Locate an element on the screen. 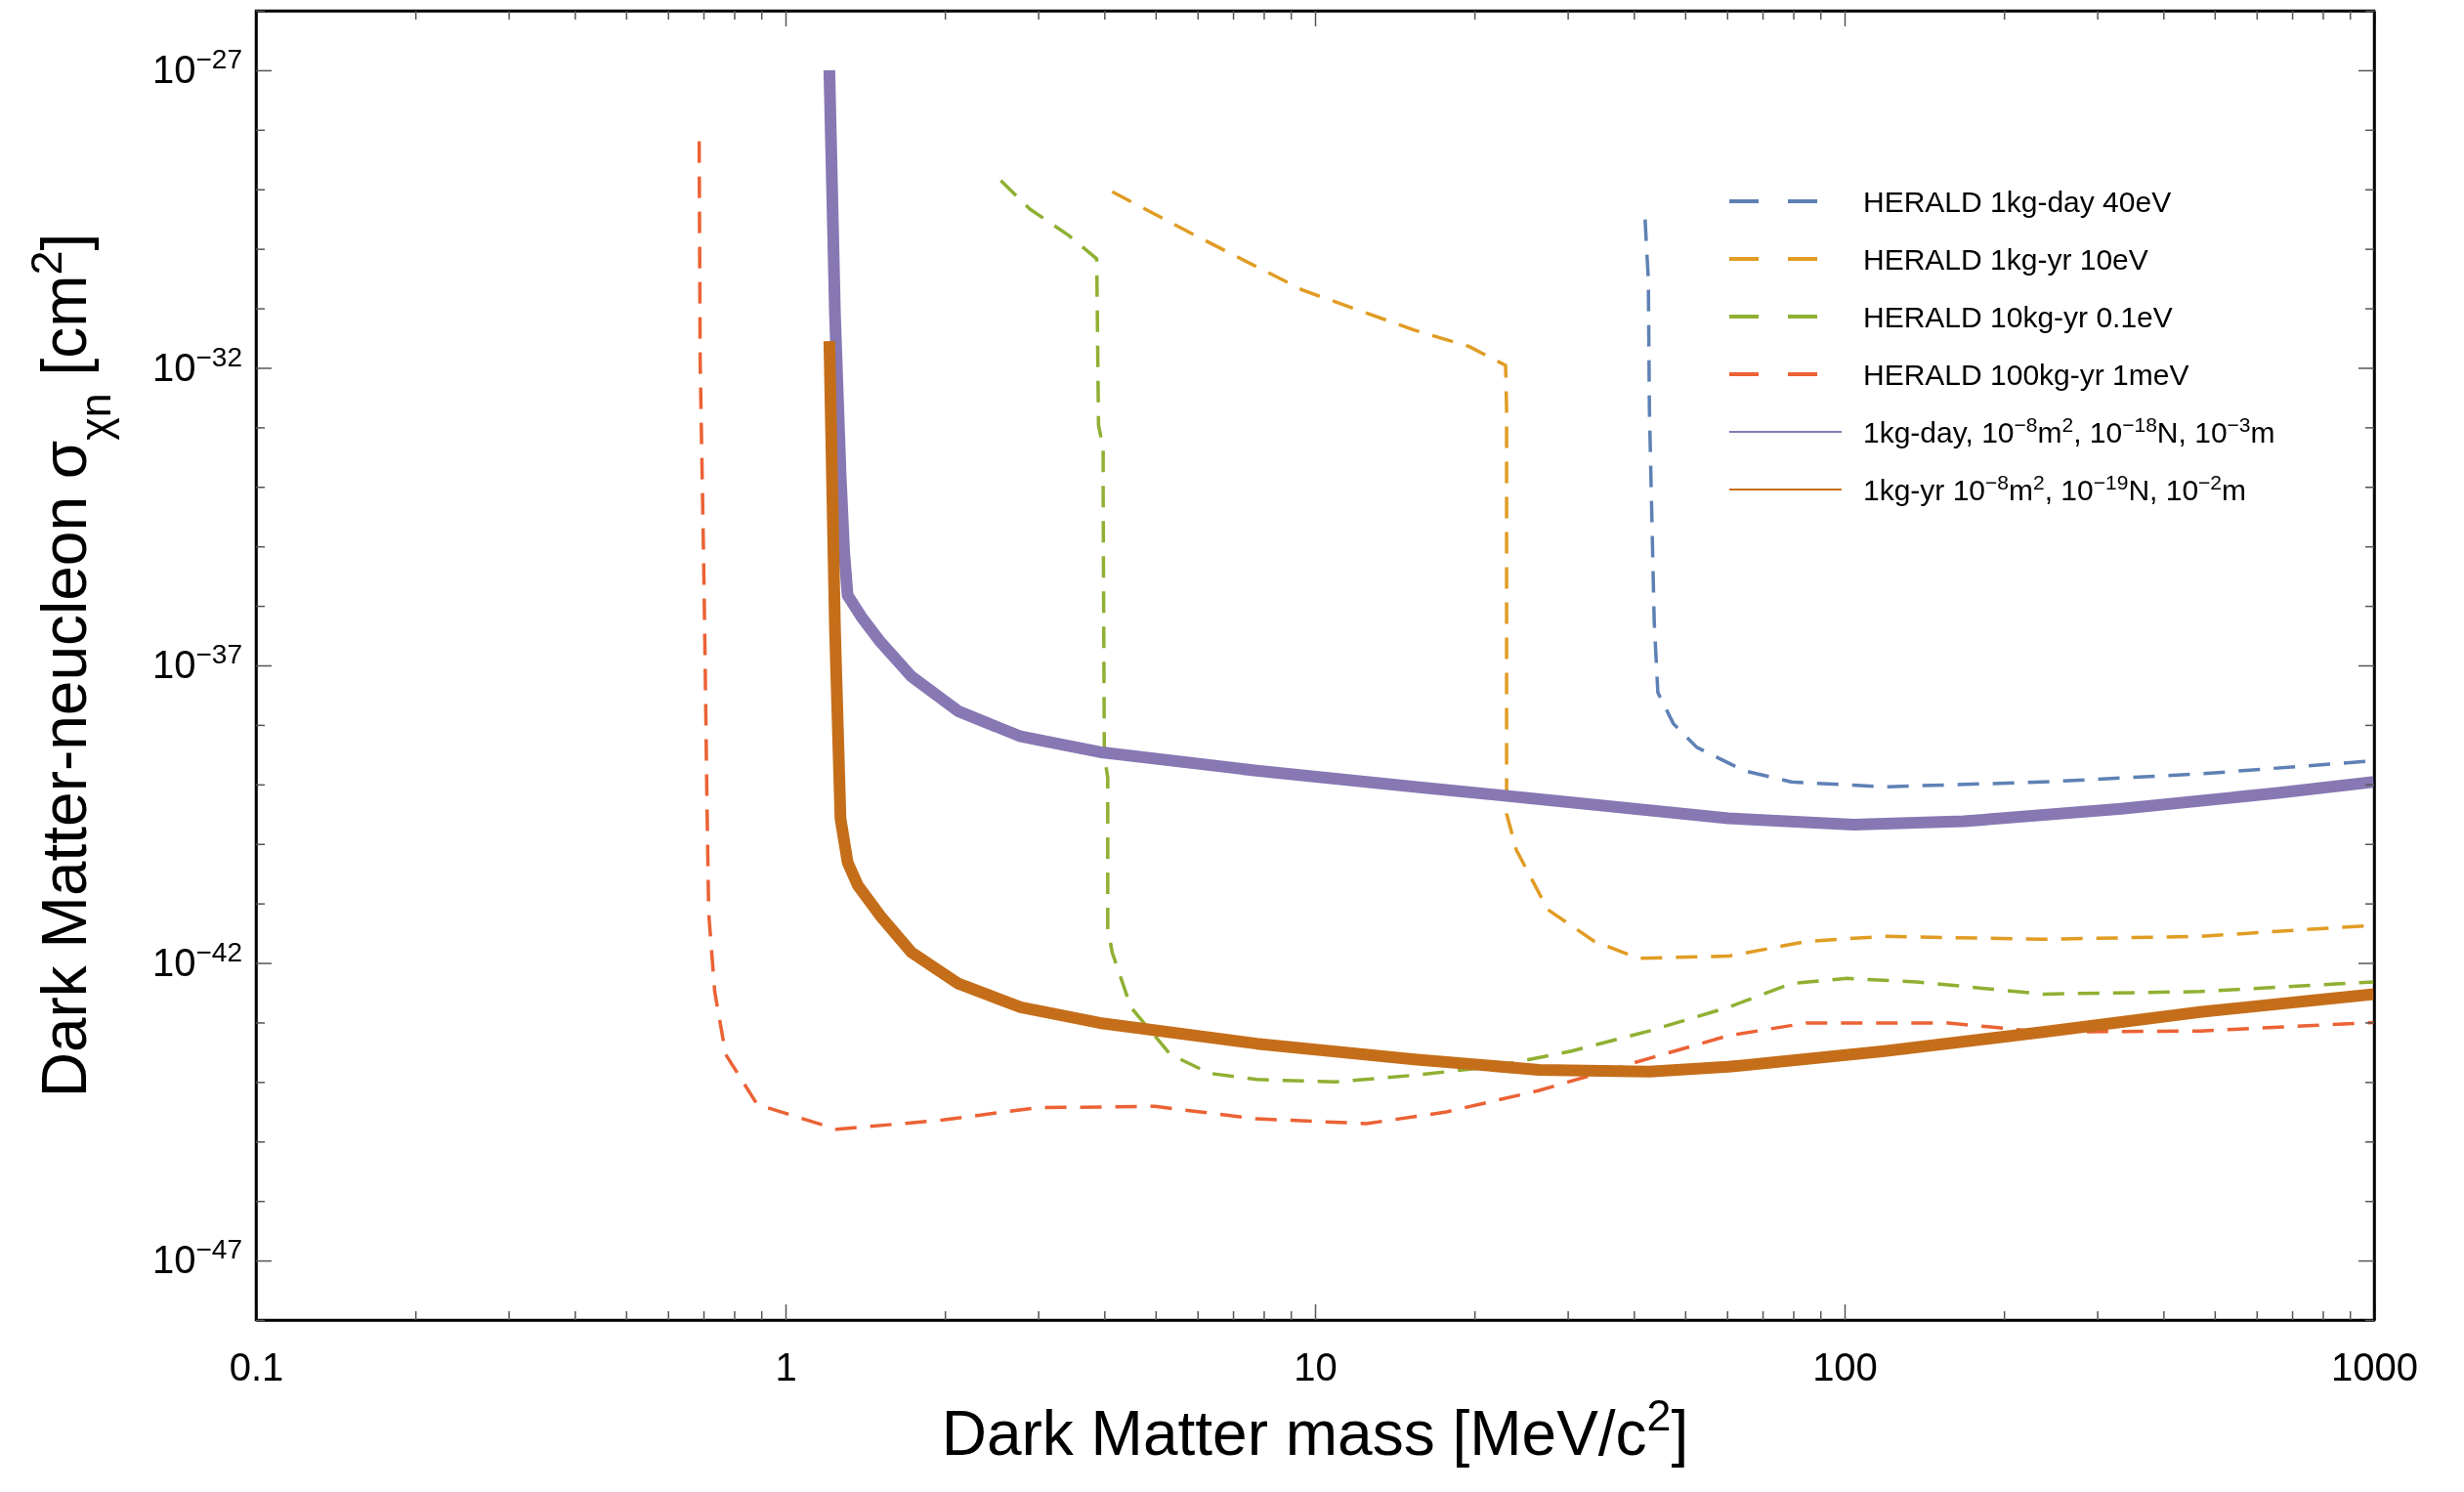 This screenshot has height=1492, width=2464. y-tick-label: 10$^{−42}$ is located at coordinates (197, 960).